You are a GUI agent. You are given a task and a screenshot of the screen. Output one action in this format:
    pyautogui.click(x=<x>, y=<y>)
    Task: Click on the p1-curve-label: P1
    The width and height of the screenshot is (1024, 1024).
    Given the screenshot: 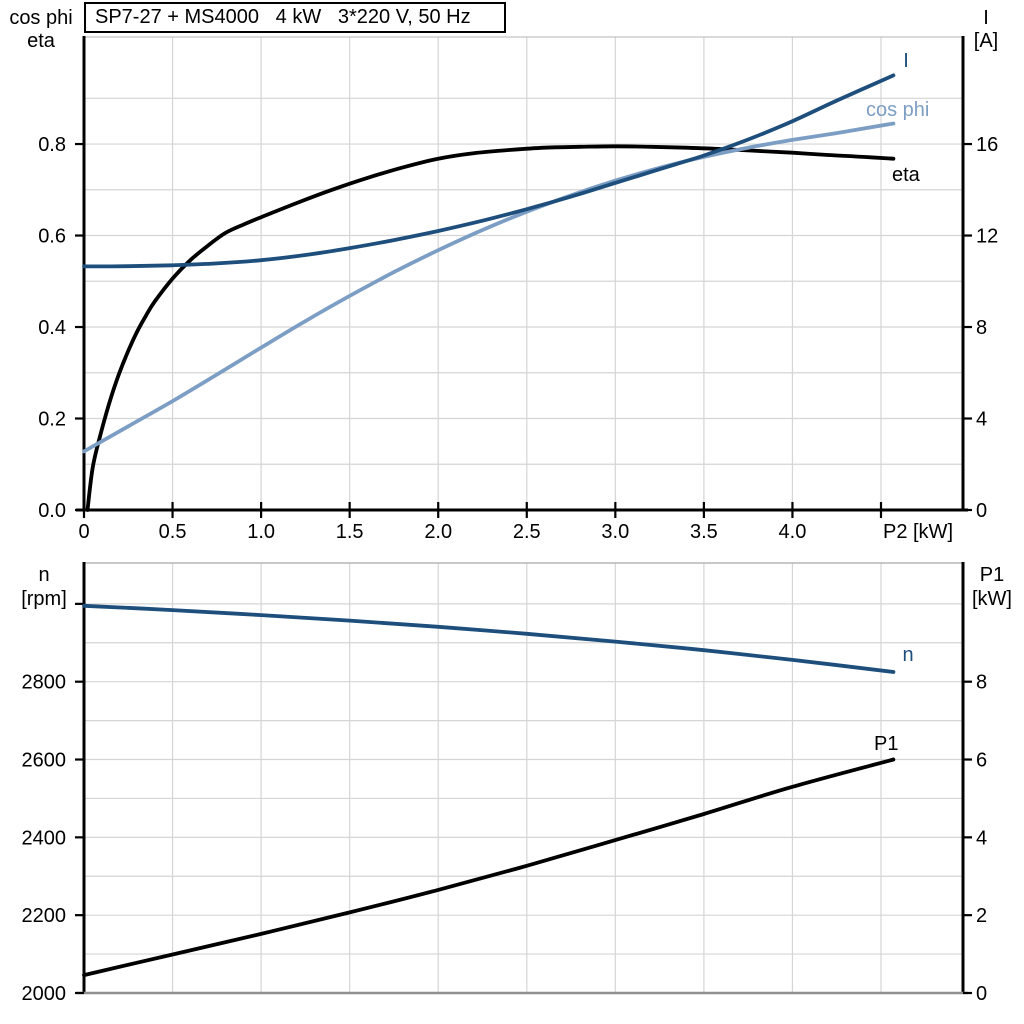 What is the action you would take?
    pyautogui.click(x=886, y=744)
    